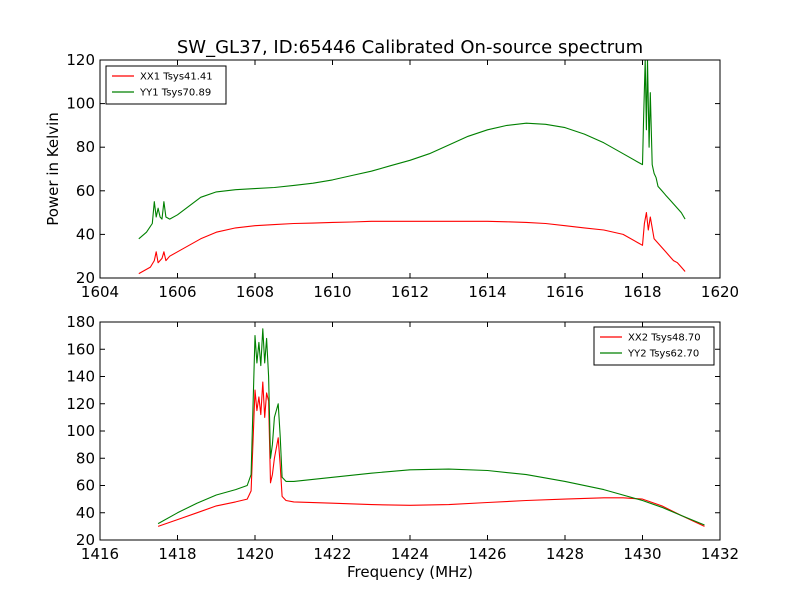  I want to click on x-tick-label: 1614, so click(487, 292).